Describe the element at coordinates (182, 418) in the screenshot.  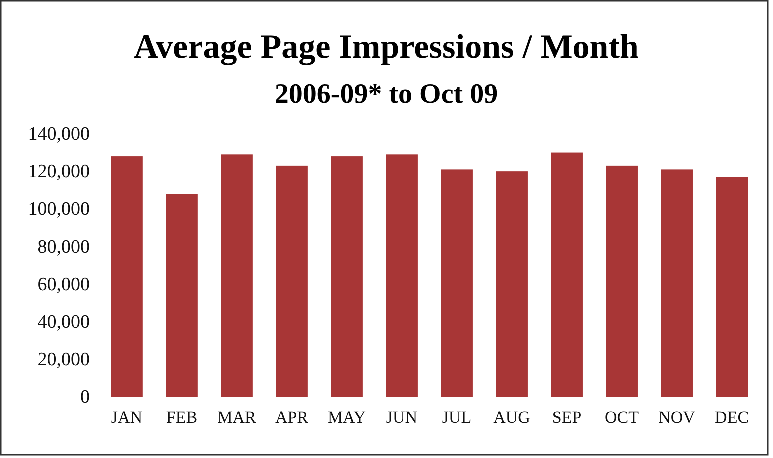
I see `x-tick-label: FEB` at that location.